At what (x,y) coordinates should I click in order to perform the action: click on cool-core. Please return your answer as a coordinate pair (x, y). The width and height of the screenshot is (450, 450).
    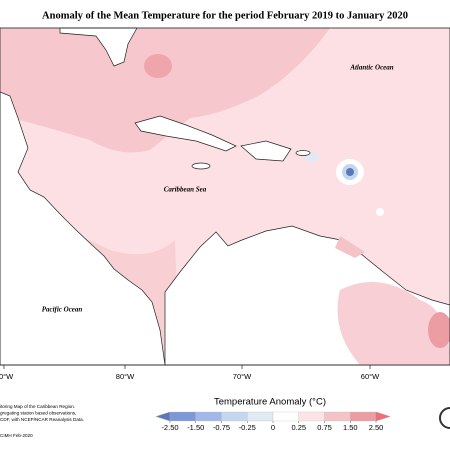
    Looking at the image, I should click on (350, 172).